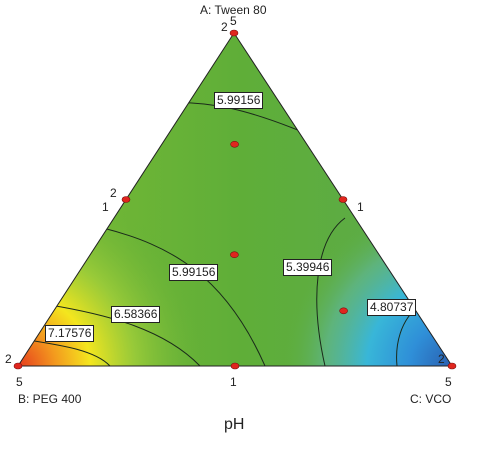 This screenshot has width=482, height=468. Describe the element at coordinates (431, 399) in the screenshot. I see `vertex-title-right: C: VCO` at that location.